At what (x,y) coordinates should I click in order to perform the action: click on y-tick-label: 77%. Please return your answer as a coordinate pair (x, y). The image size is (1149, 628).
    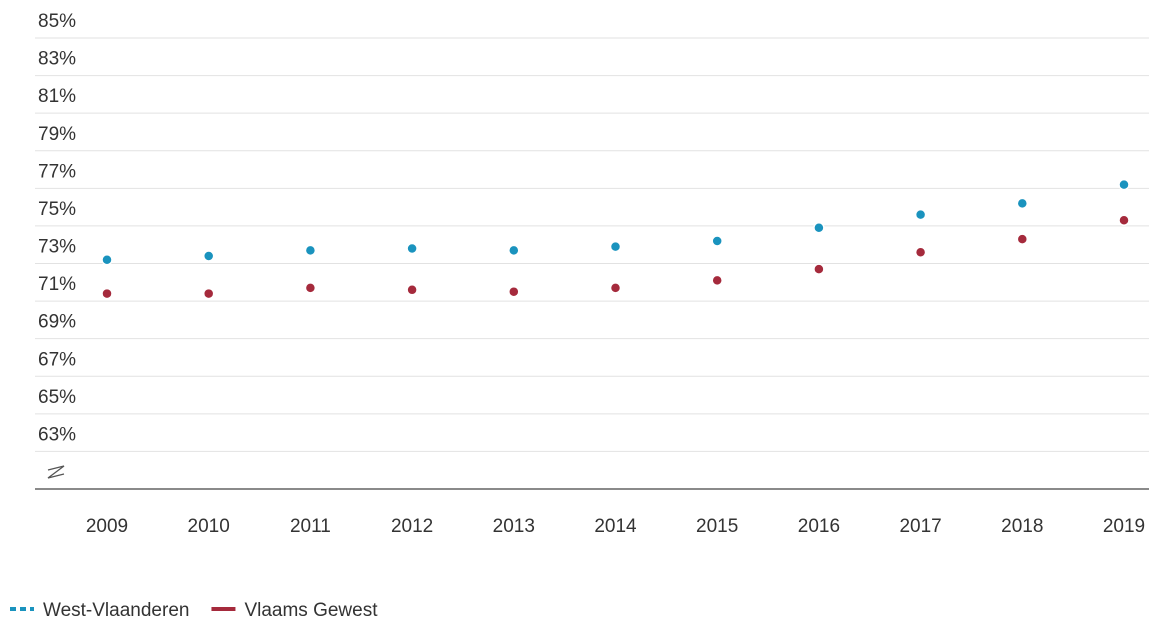
    Looking at the image, I should click on (57, 171).